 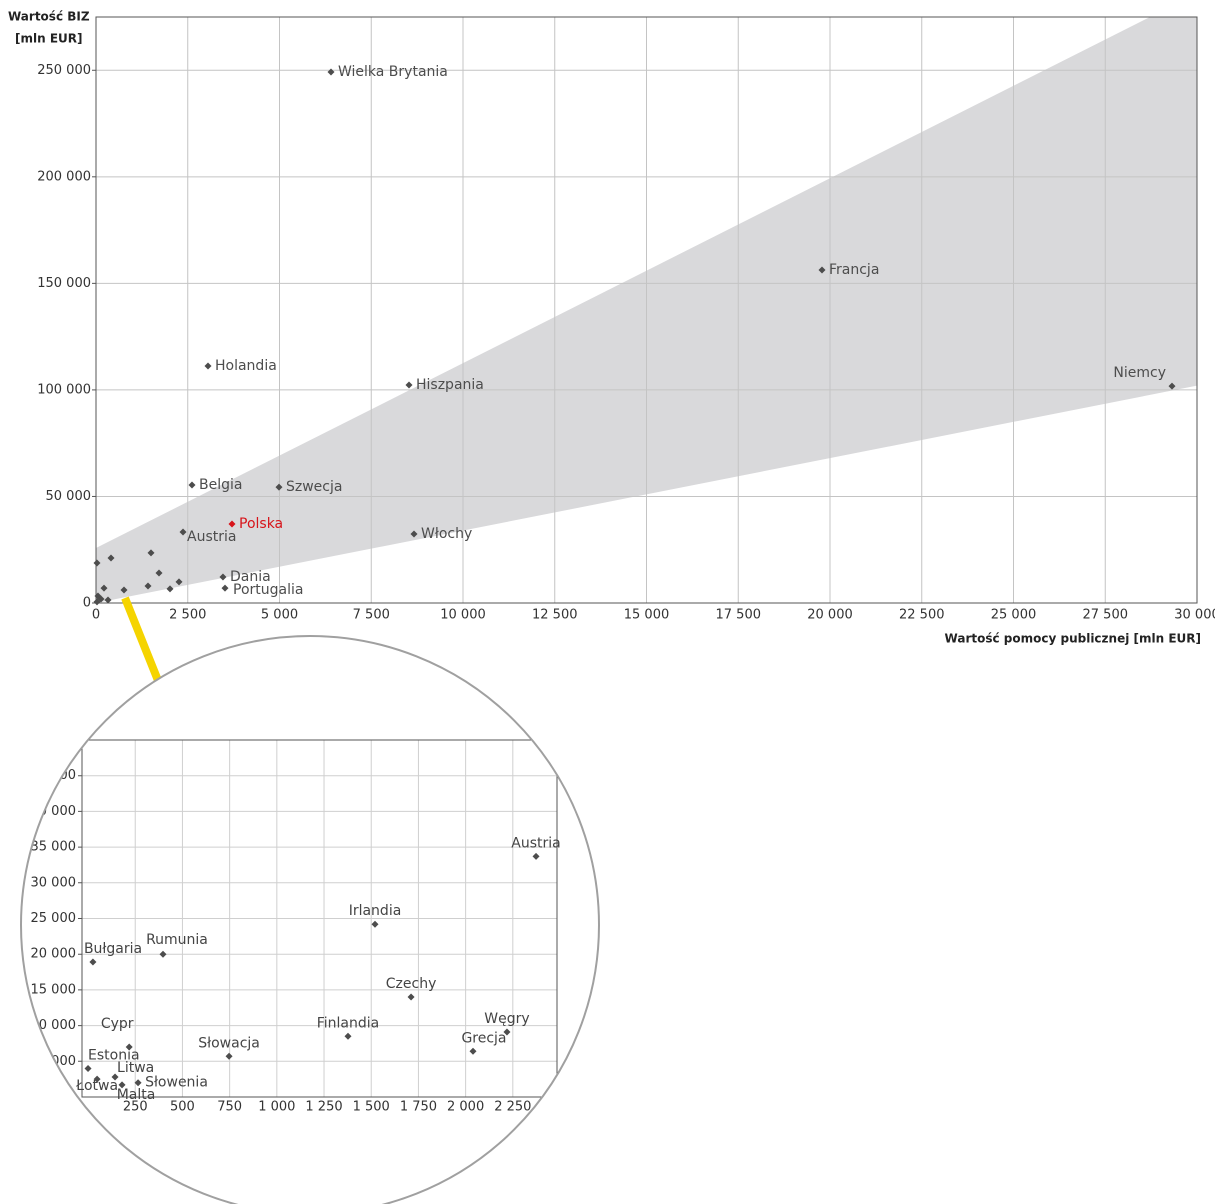 I want to click on point-label: Niemcy, so click(x=1139, y=373).